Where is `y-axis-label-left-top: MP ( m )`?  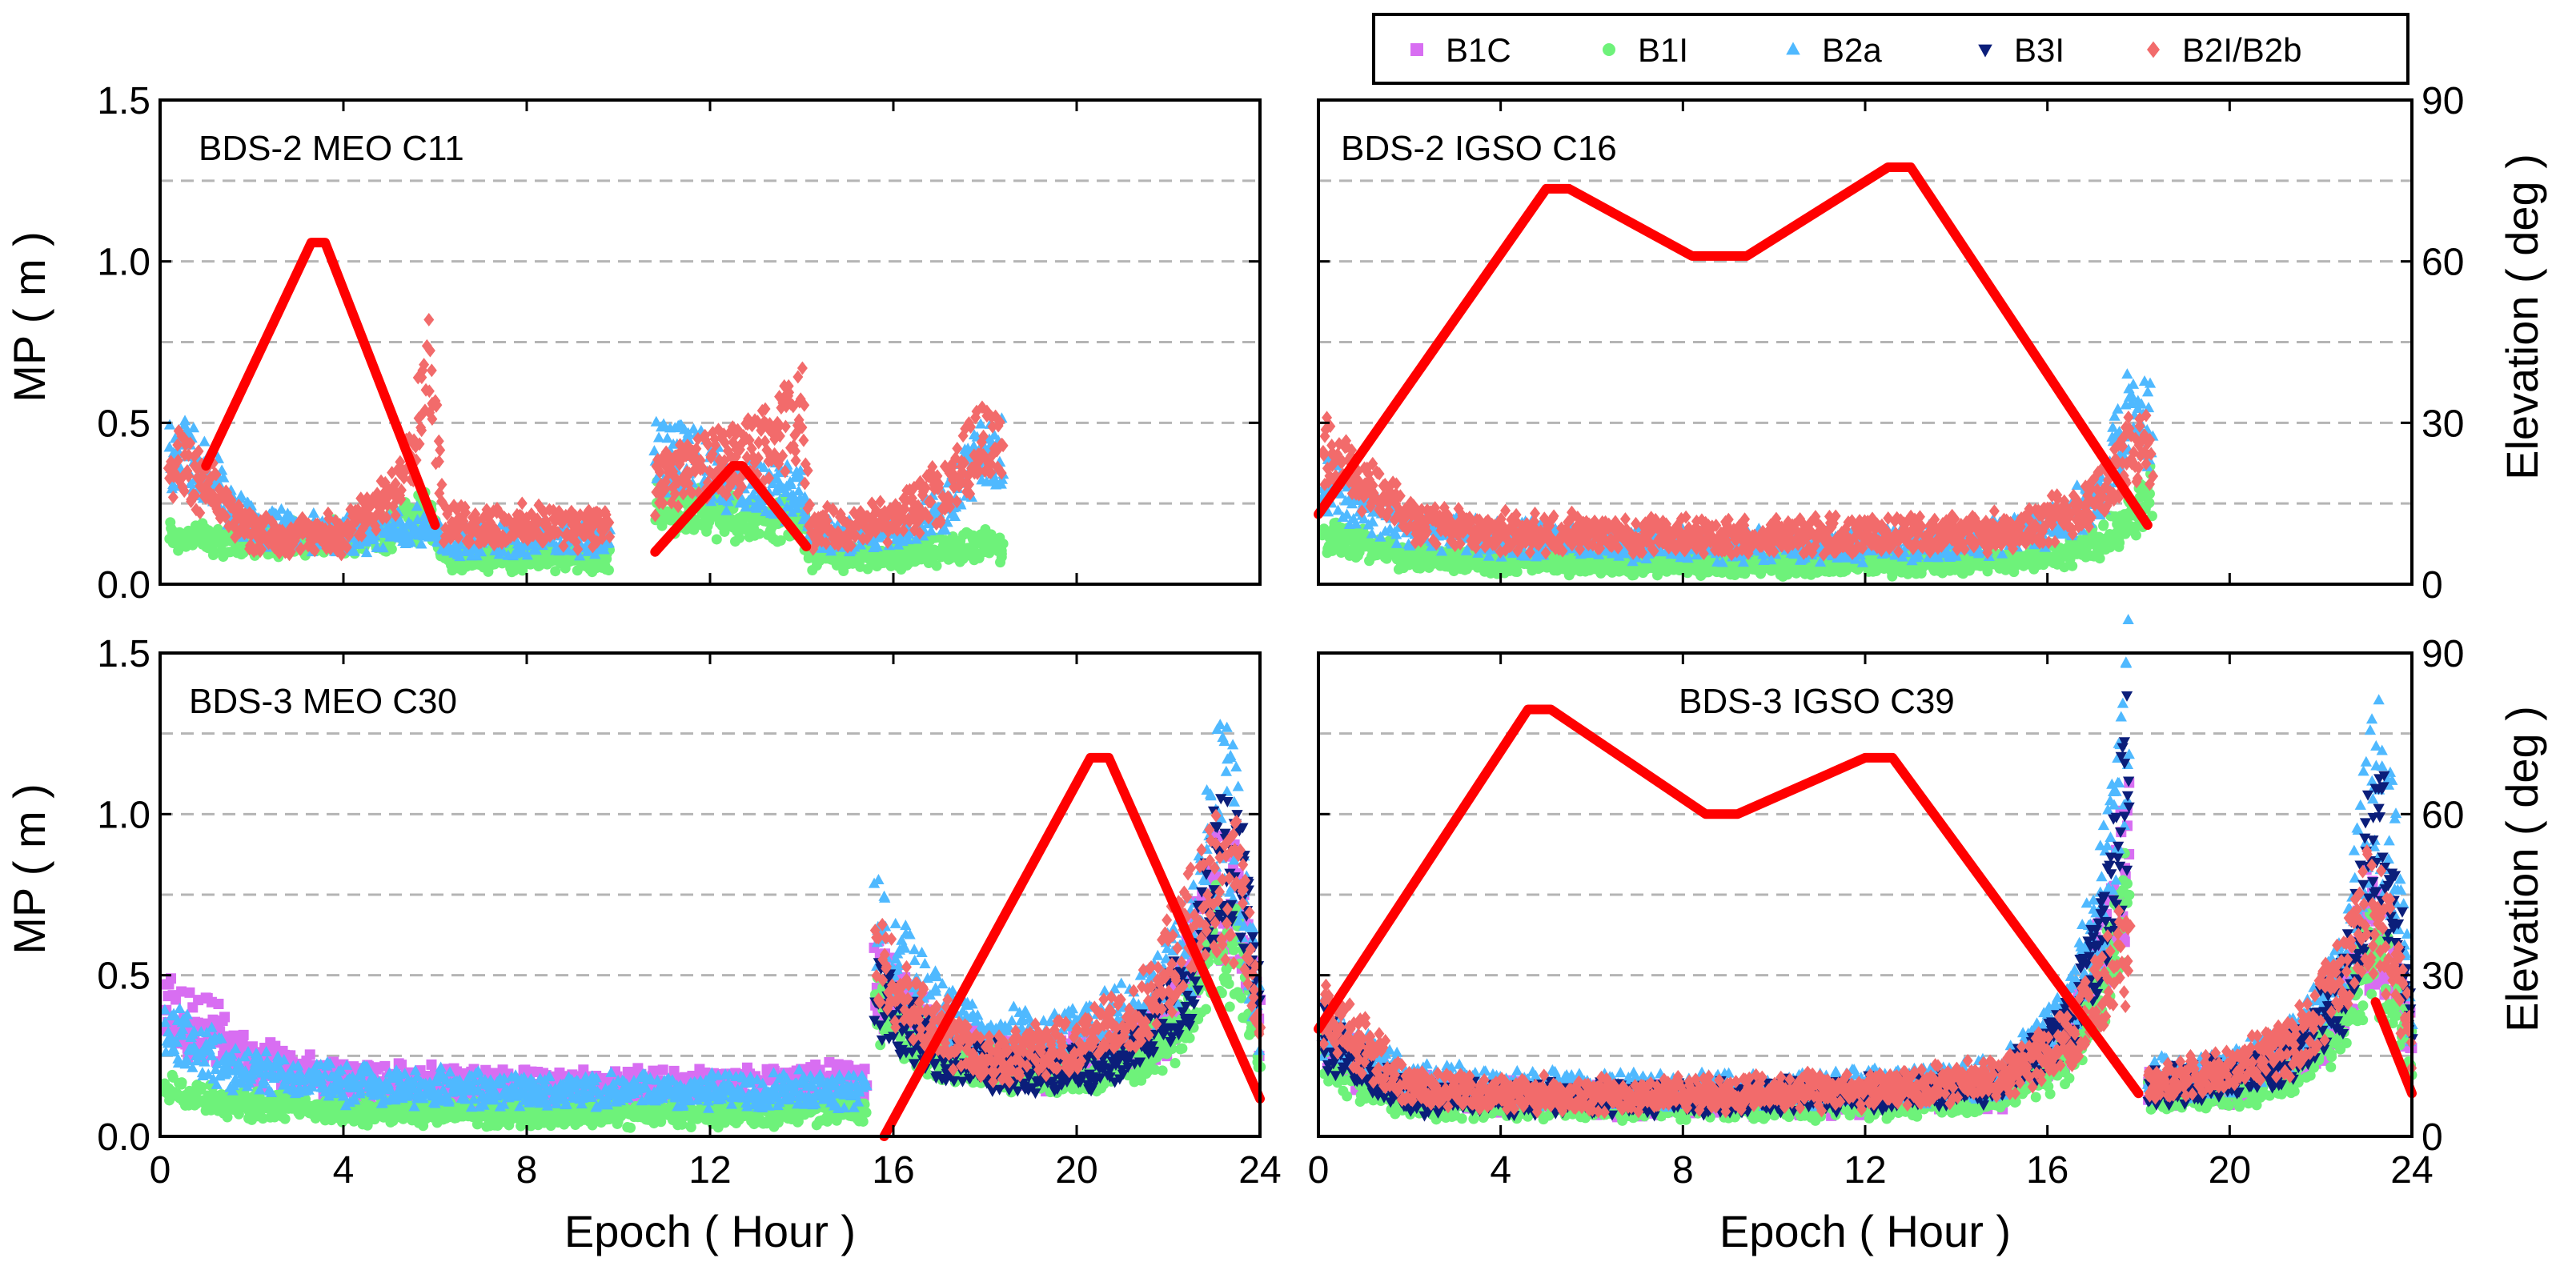 y-axis-label-left-top: MP ( m ) is located at coordinates (29, 317).